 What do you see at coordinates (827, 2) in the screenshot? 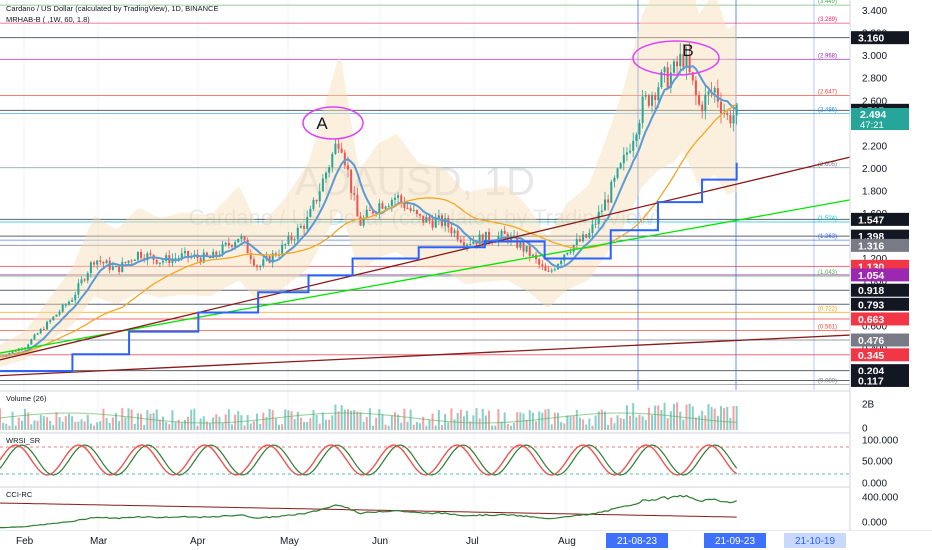
I see `fib-label: (3.449)` at bounding box center [827, 2].